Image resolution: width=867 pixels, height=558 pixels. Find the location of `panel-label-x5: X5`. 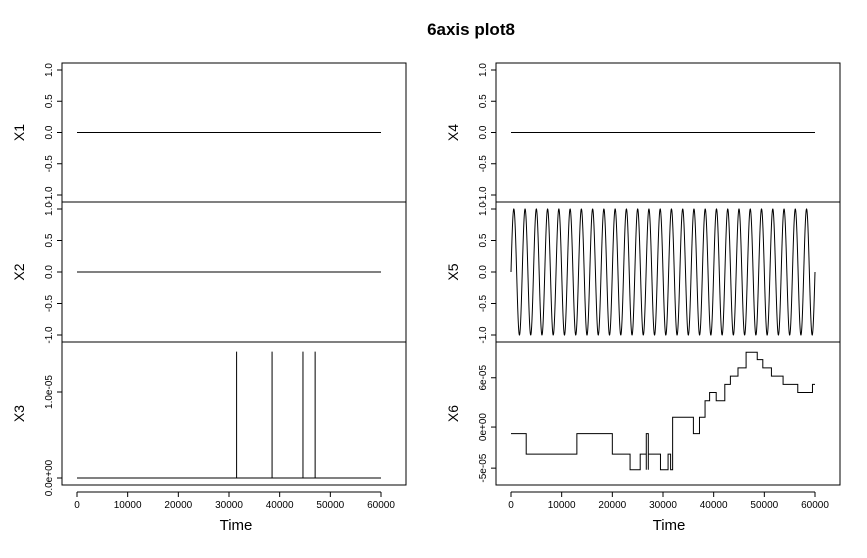

panel-label-x5: X5 is located at coordinates (453, 271).